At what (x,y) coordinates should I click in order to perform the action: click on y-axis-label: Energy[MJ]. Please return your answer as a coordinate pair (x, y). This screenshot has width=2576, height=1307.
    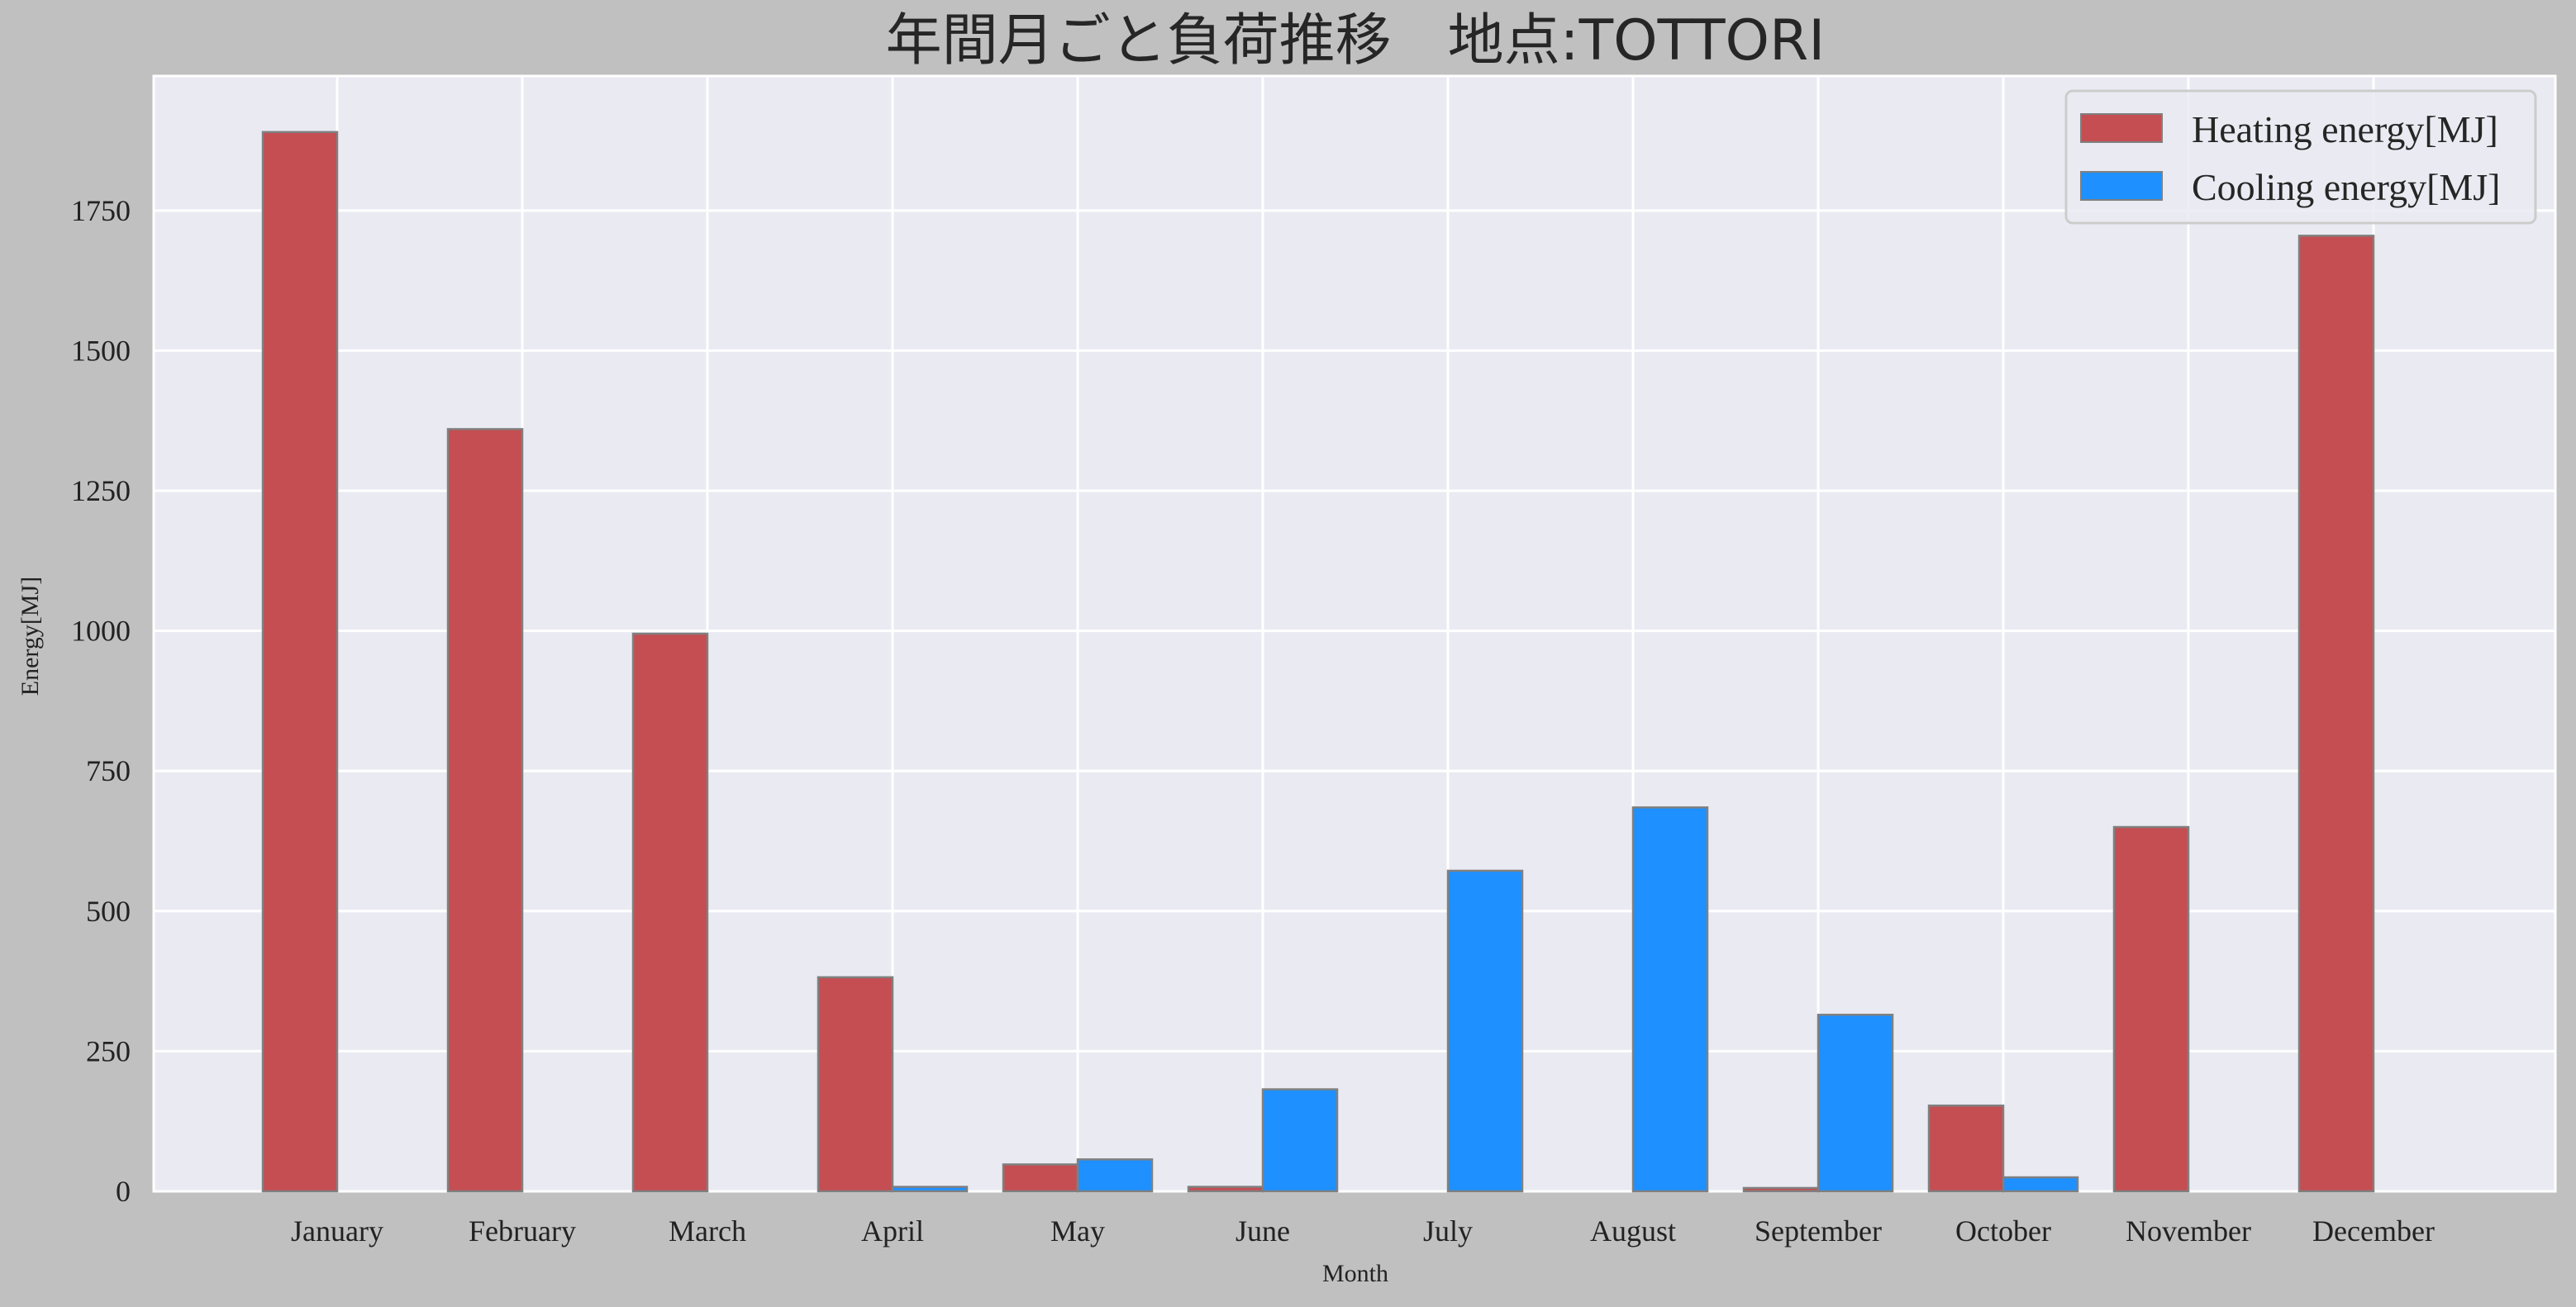
    Looking at the image, I should click on (31, 636).